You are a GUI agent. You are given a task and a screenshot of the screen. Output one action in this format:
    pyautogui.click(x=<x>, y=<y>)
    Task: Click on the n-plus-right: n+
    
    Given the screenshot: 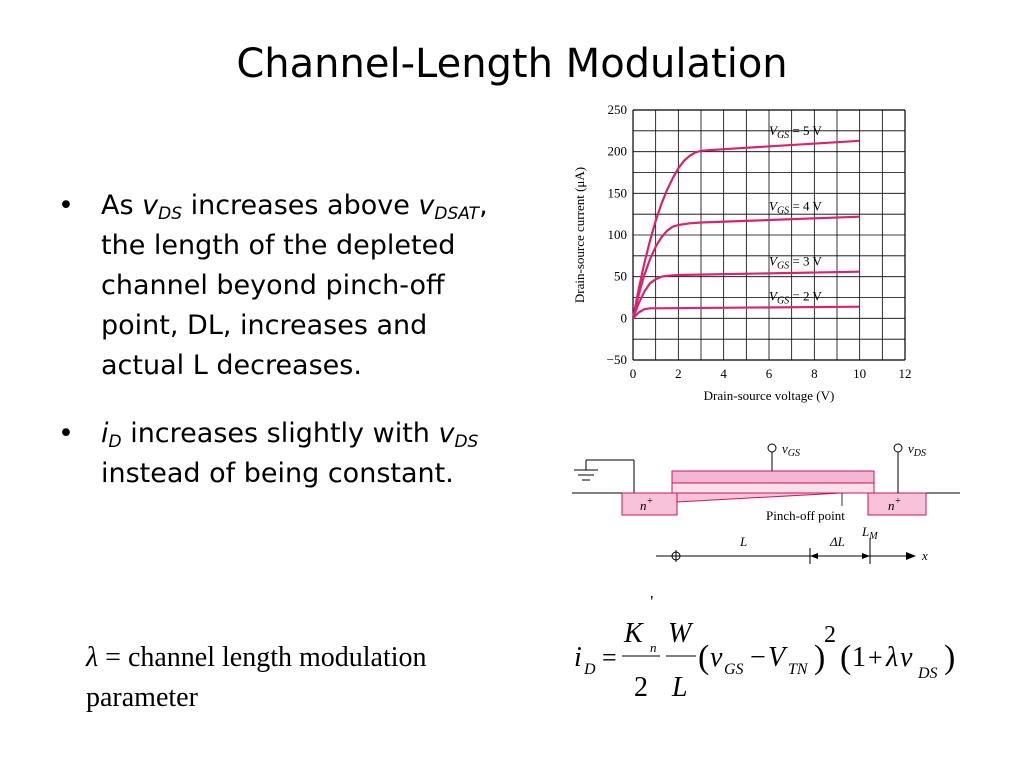 What is the action you would take?
    pyautogui.click(x=894, y=504)
    